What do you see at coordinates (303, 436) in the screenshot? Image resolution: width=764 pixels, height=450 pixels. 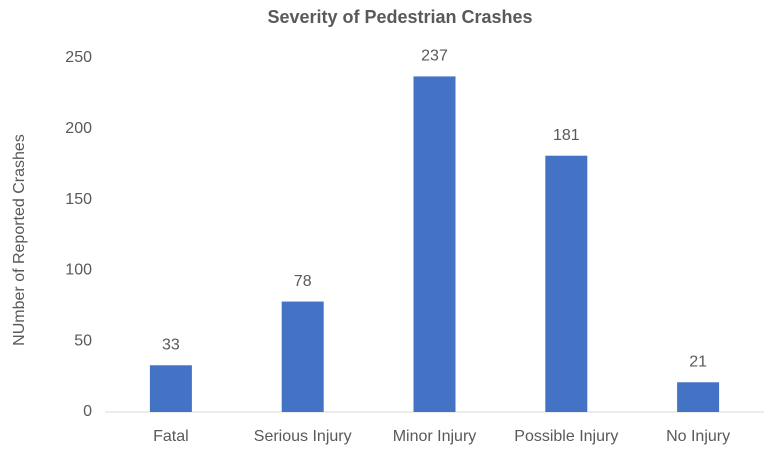 I see `x-tick-label: Serious Injury` at bounding box center [303, 436].